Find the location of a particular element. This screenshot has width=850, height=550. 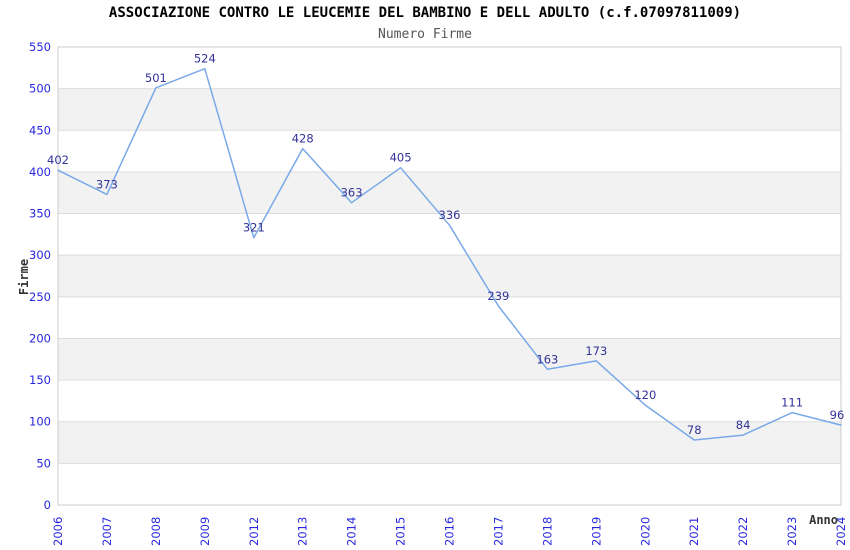

data-label: 524 is located at coordinates (205, 59).